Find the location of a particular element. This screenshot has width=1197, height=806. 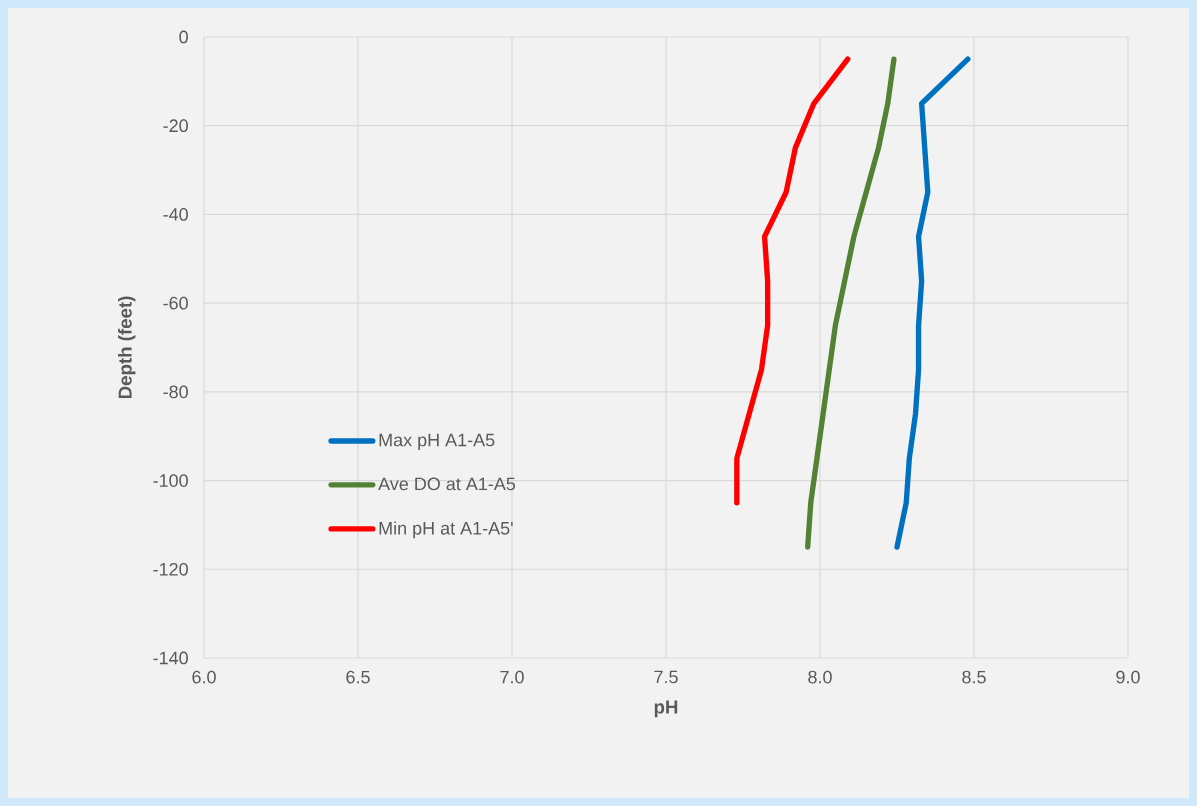

y-tick-label: -100 is located at coordinates (170, 480).